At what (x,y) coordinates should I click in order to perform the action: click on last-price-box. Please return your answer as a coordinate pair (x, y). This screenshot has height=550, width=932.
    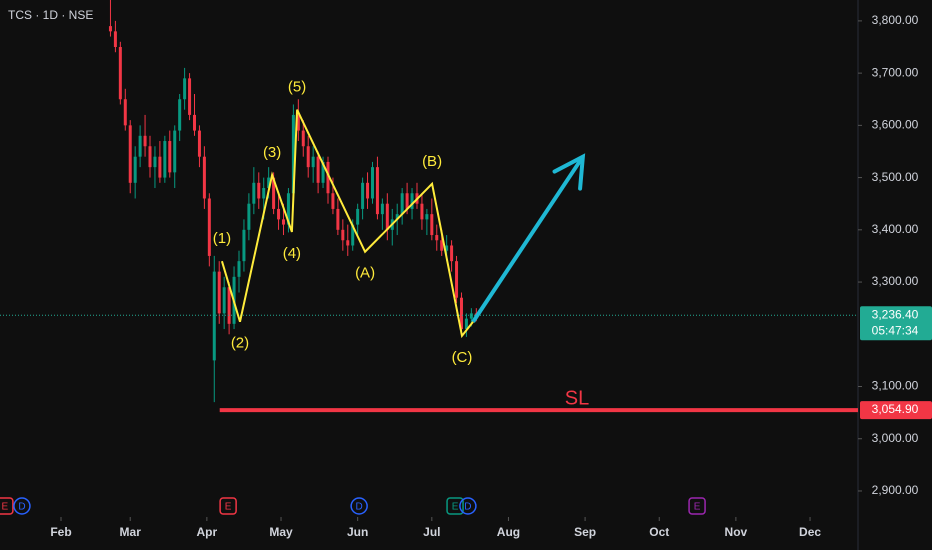
    Looking at the image, I should click on (896, 323).